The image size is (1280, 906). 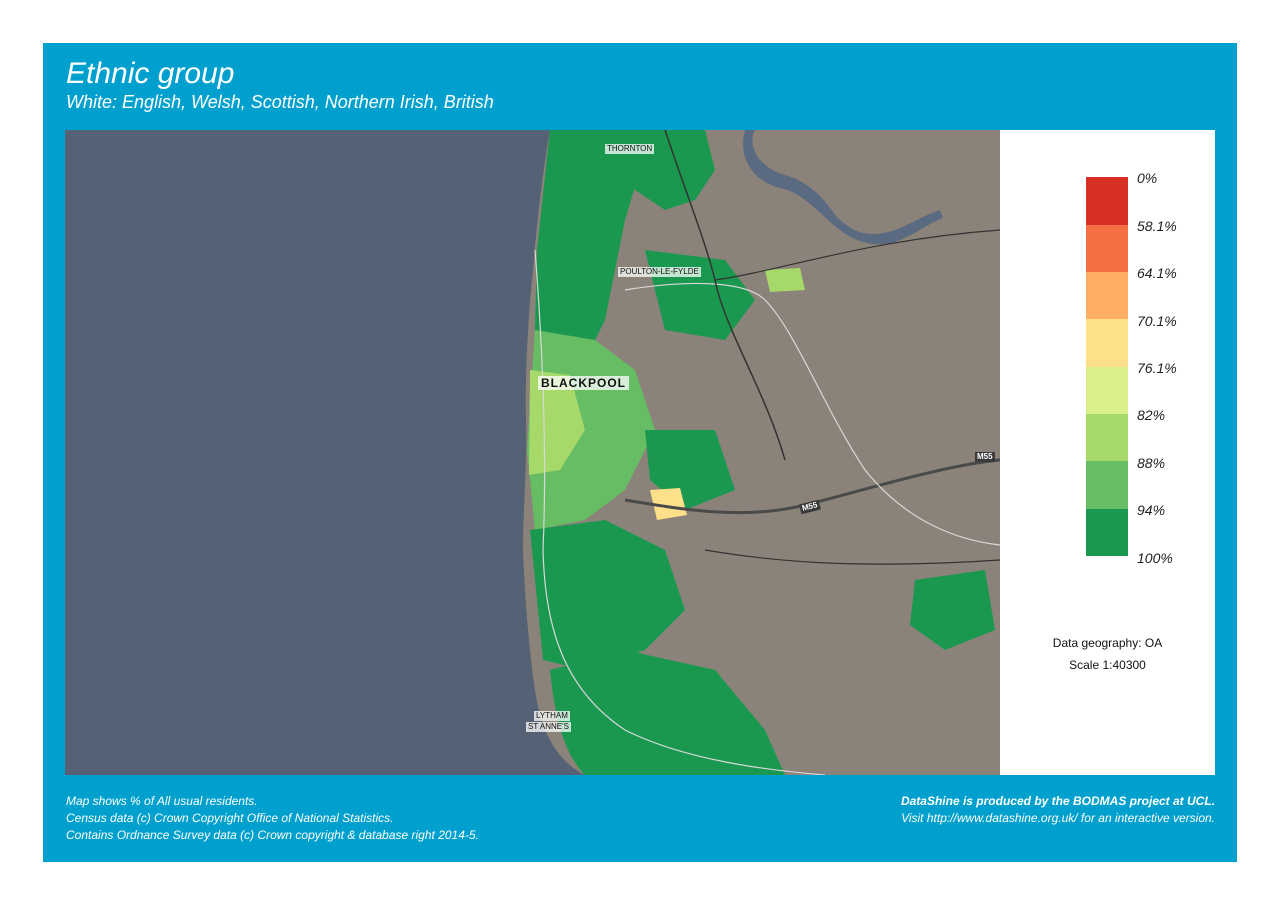 What do you see at coordinates (1157, 226) in the screenshot?
I see `legend-label-2: 58.1%` at bounding box center [1157, 226].